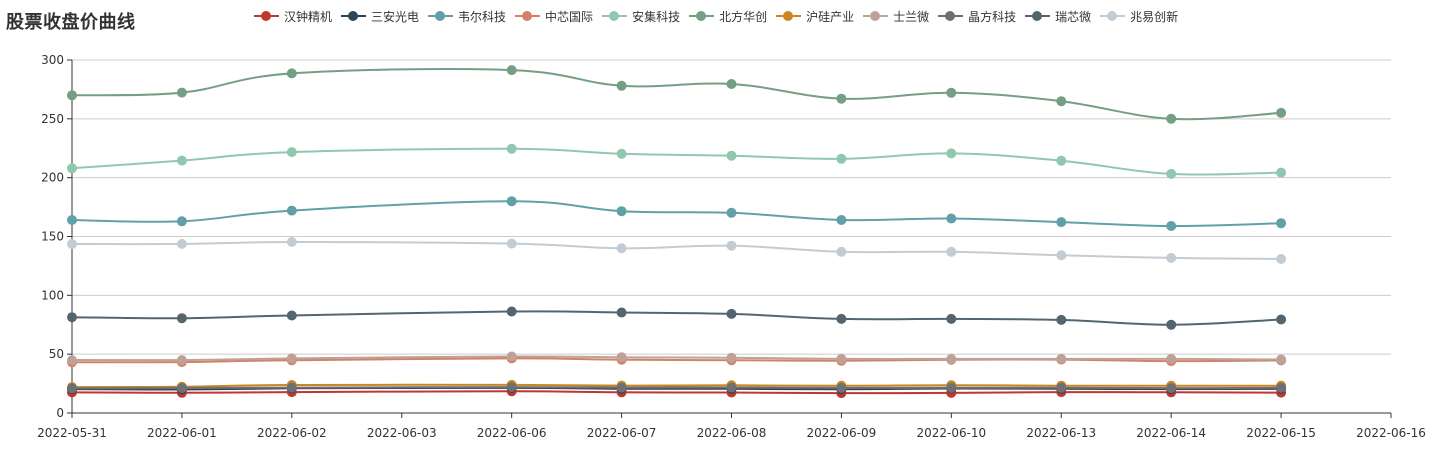 The height and width of the screenshot is (460, 1449). I want to click on x-tick-label: 2022-06-10, so click(951, 433).